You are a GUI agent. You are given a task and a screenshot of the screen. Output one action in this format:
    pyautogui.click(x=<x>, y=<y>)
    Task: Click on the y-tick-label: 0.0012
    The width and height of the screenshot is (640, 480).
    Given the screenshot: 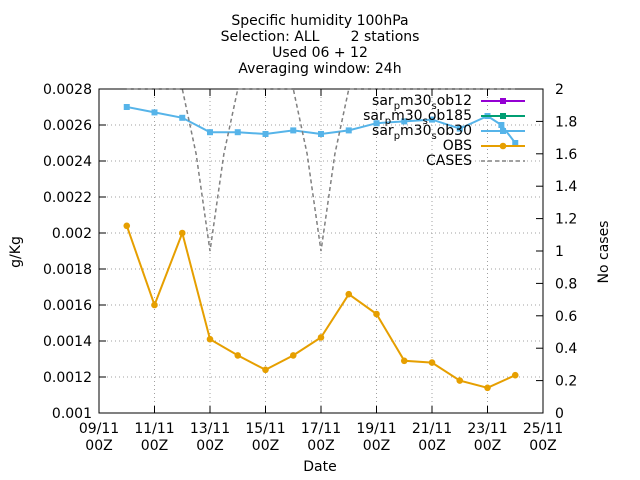 What is the action you would take?
    pyautogui.click(x=67, y=378)
    